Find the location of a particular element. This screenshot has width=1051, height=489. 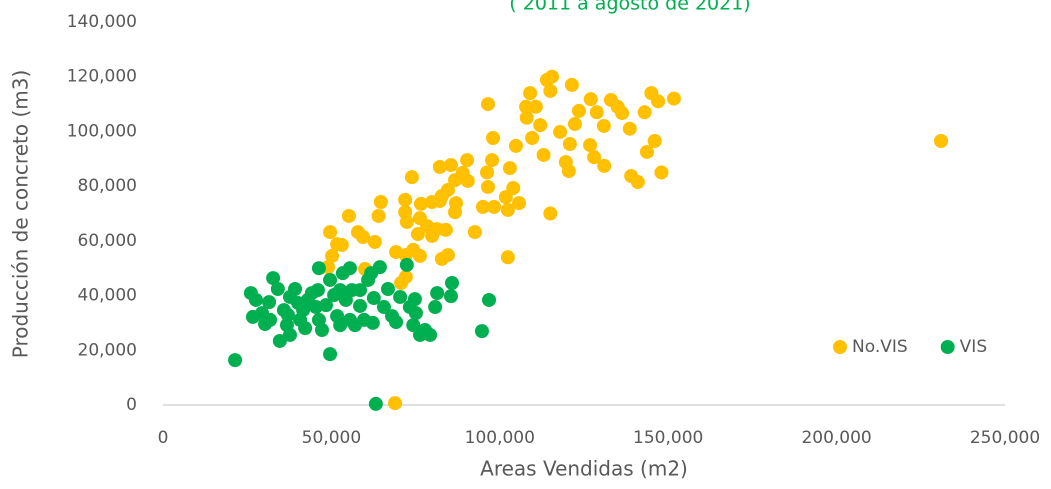

y-tick-label: 60,000 is located at coordinates (107, 241).